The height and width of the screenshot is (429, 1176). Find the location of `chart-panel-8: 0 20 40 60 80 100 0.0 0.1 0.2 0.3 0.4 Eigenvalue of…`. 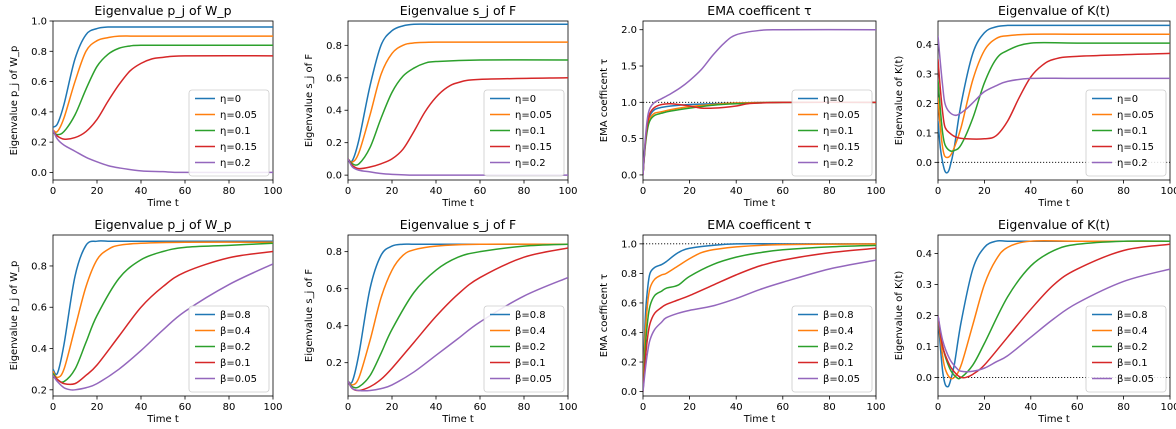

chart-panel-8: 0 20 40 60 80 100 0.0 0.1 0.2 0.3 0.4 Eigenvalue of… is located at coordinates (1035, 321).